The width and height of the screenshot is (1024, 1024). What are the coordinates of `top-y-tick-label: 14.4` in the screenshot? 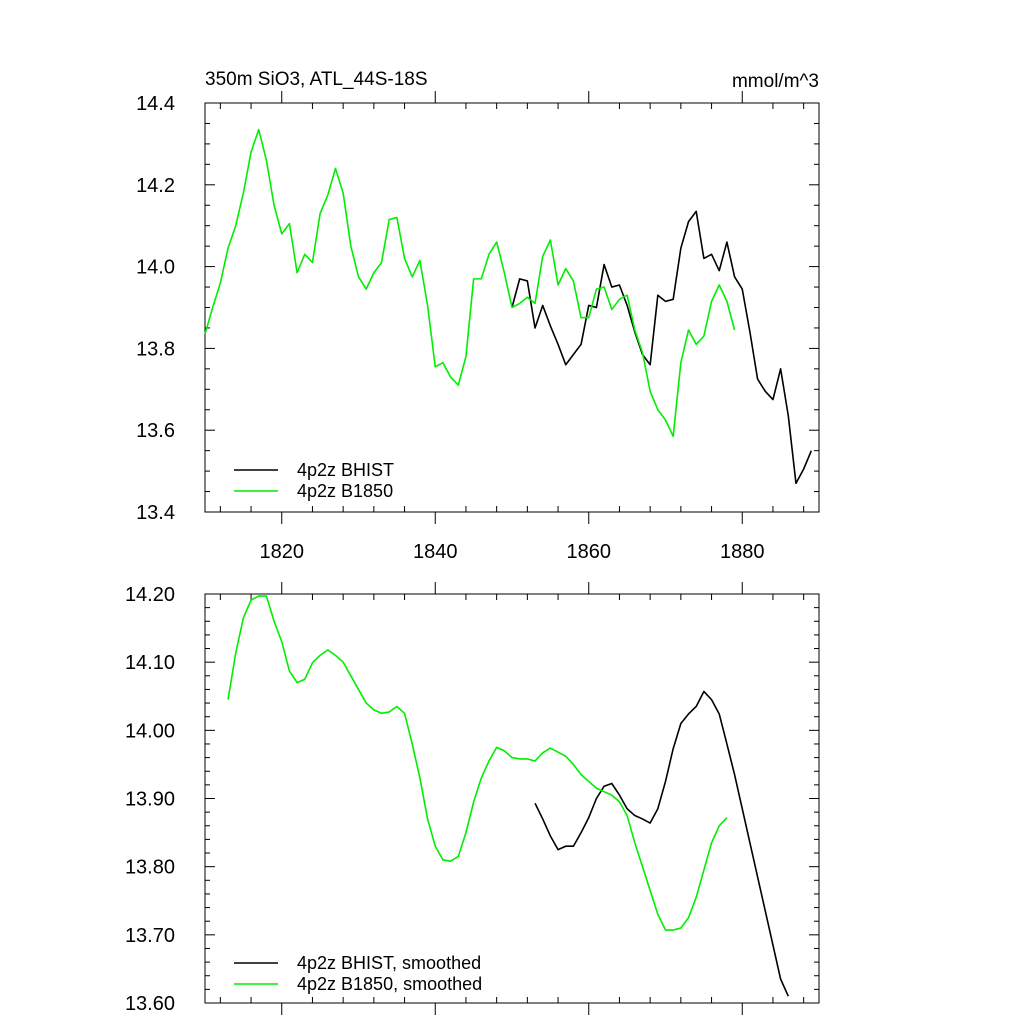 It's located at (155, 104).